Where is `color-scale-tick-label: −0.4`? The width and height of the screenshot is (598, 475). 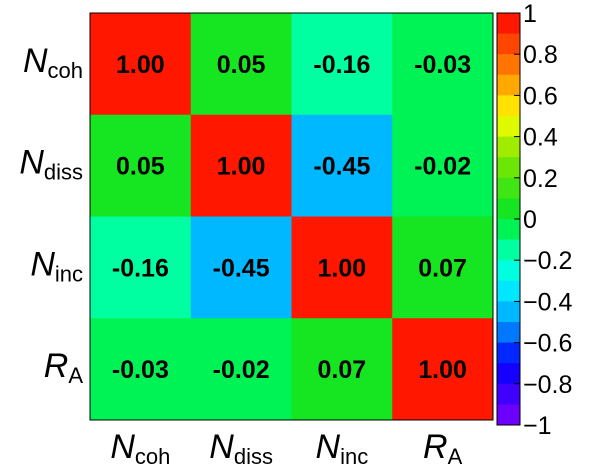
color-scale-tick-label: −0.4 is located at coordinates (547, 302).